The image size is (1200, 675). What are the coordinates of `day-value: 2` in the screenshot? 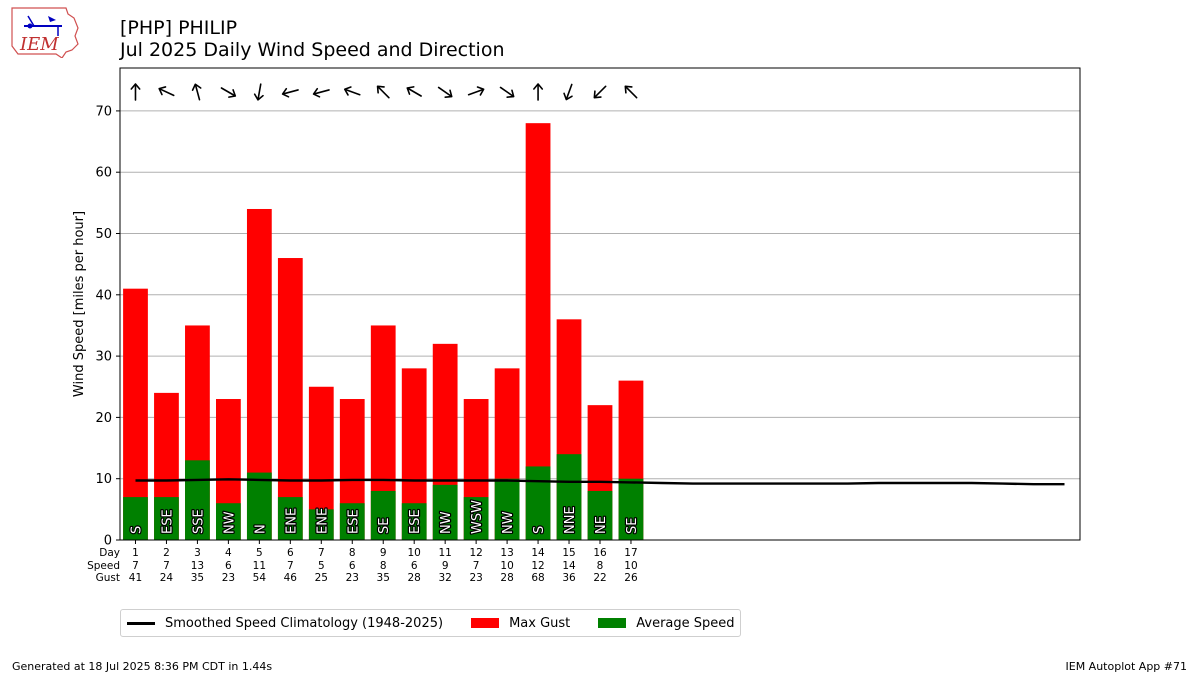 It's located at (166, 553).